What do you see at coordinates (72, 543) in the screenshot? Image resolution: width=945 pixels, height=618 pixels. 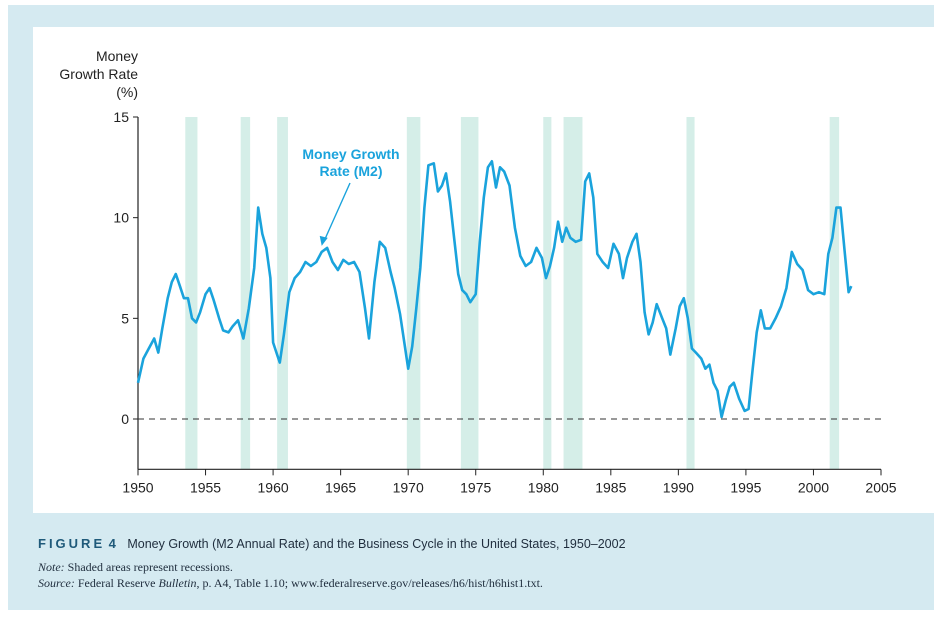 I see `figure-label: FIGURE` at bounding box center [72, 543].